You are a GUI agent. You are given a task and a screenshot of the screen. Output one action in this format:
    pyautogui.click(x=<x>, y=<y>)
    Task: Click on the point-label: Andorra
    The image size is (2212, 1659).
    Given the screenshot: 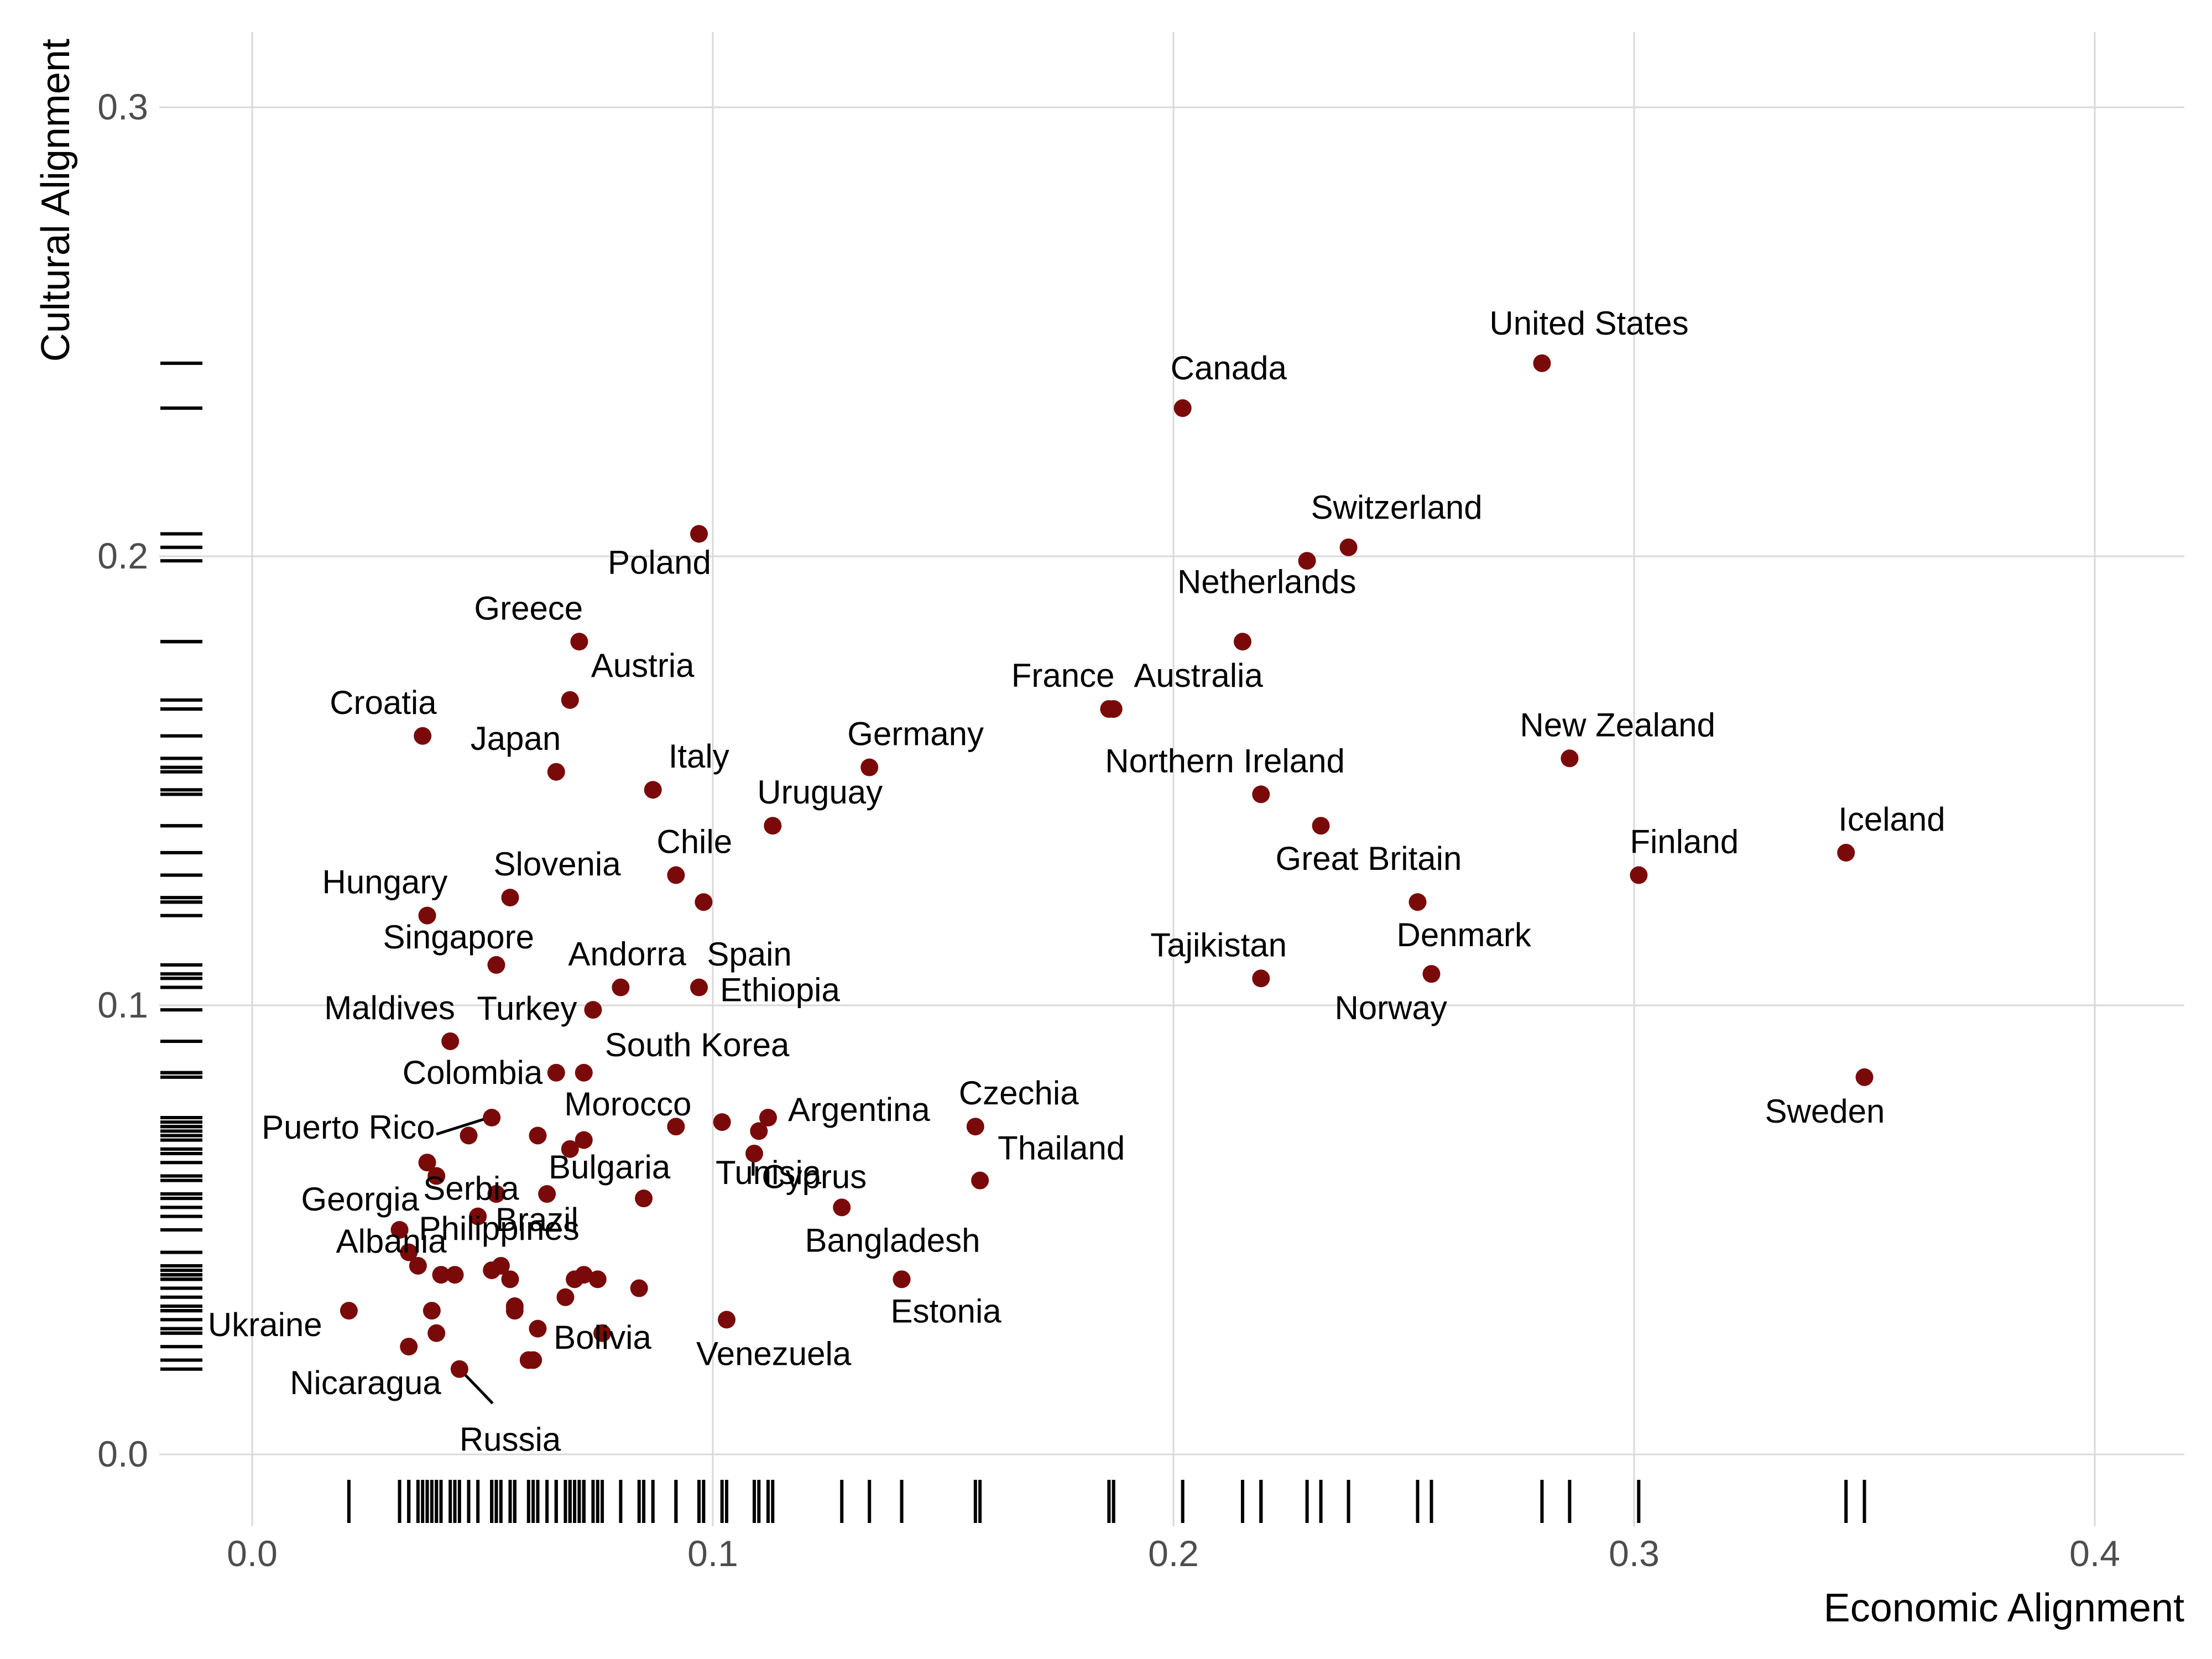 What is the action you would take?
    pyautogui.click(x=627, y=955)
    